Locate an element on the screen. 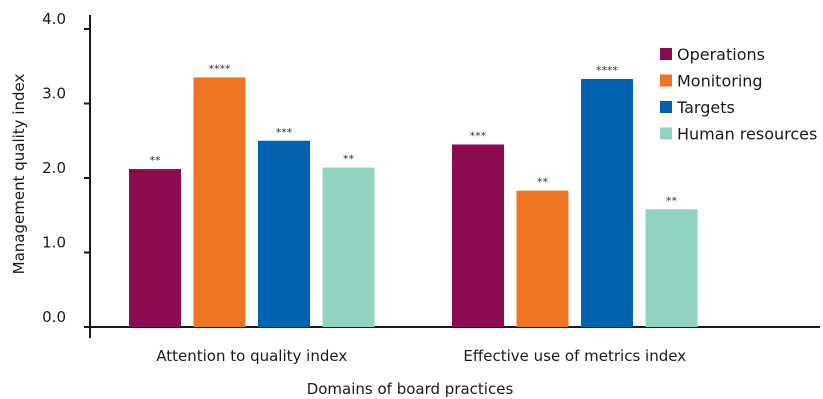 The width and height of the screenshot is (823, 399). y-tick-label: 2.0 is located at coordinates (54, 168).